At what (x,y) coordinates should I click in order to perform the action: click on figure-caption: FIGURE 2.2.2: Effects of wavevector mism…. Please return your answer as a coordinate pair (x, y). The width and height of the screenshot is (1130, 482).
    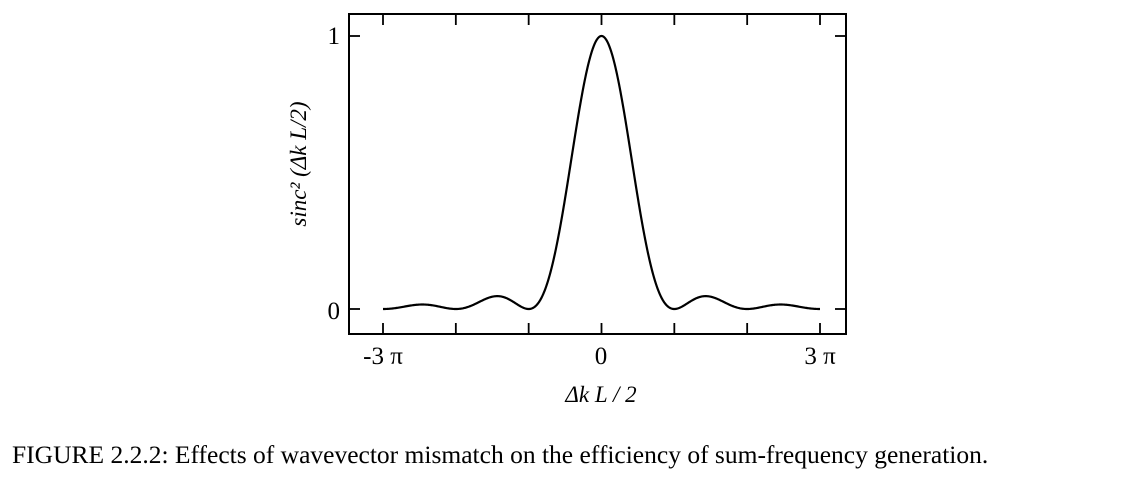
    Looking at the image, I should click on (500, 454).